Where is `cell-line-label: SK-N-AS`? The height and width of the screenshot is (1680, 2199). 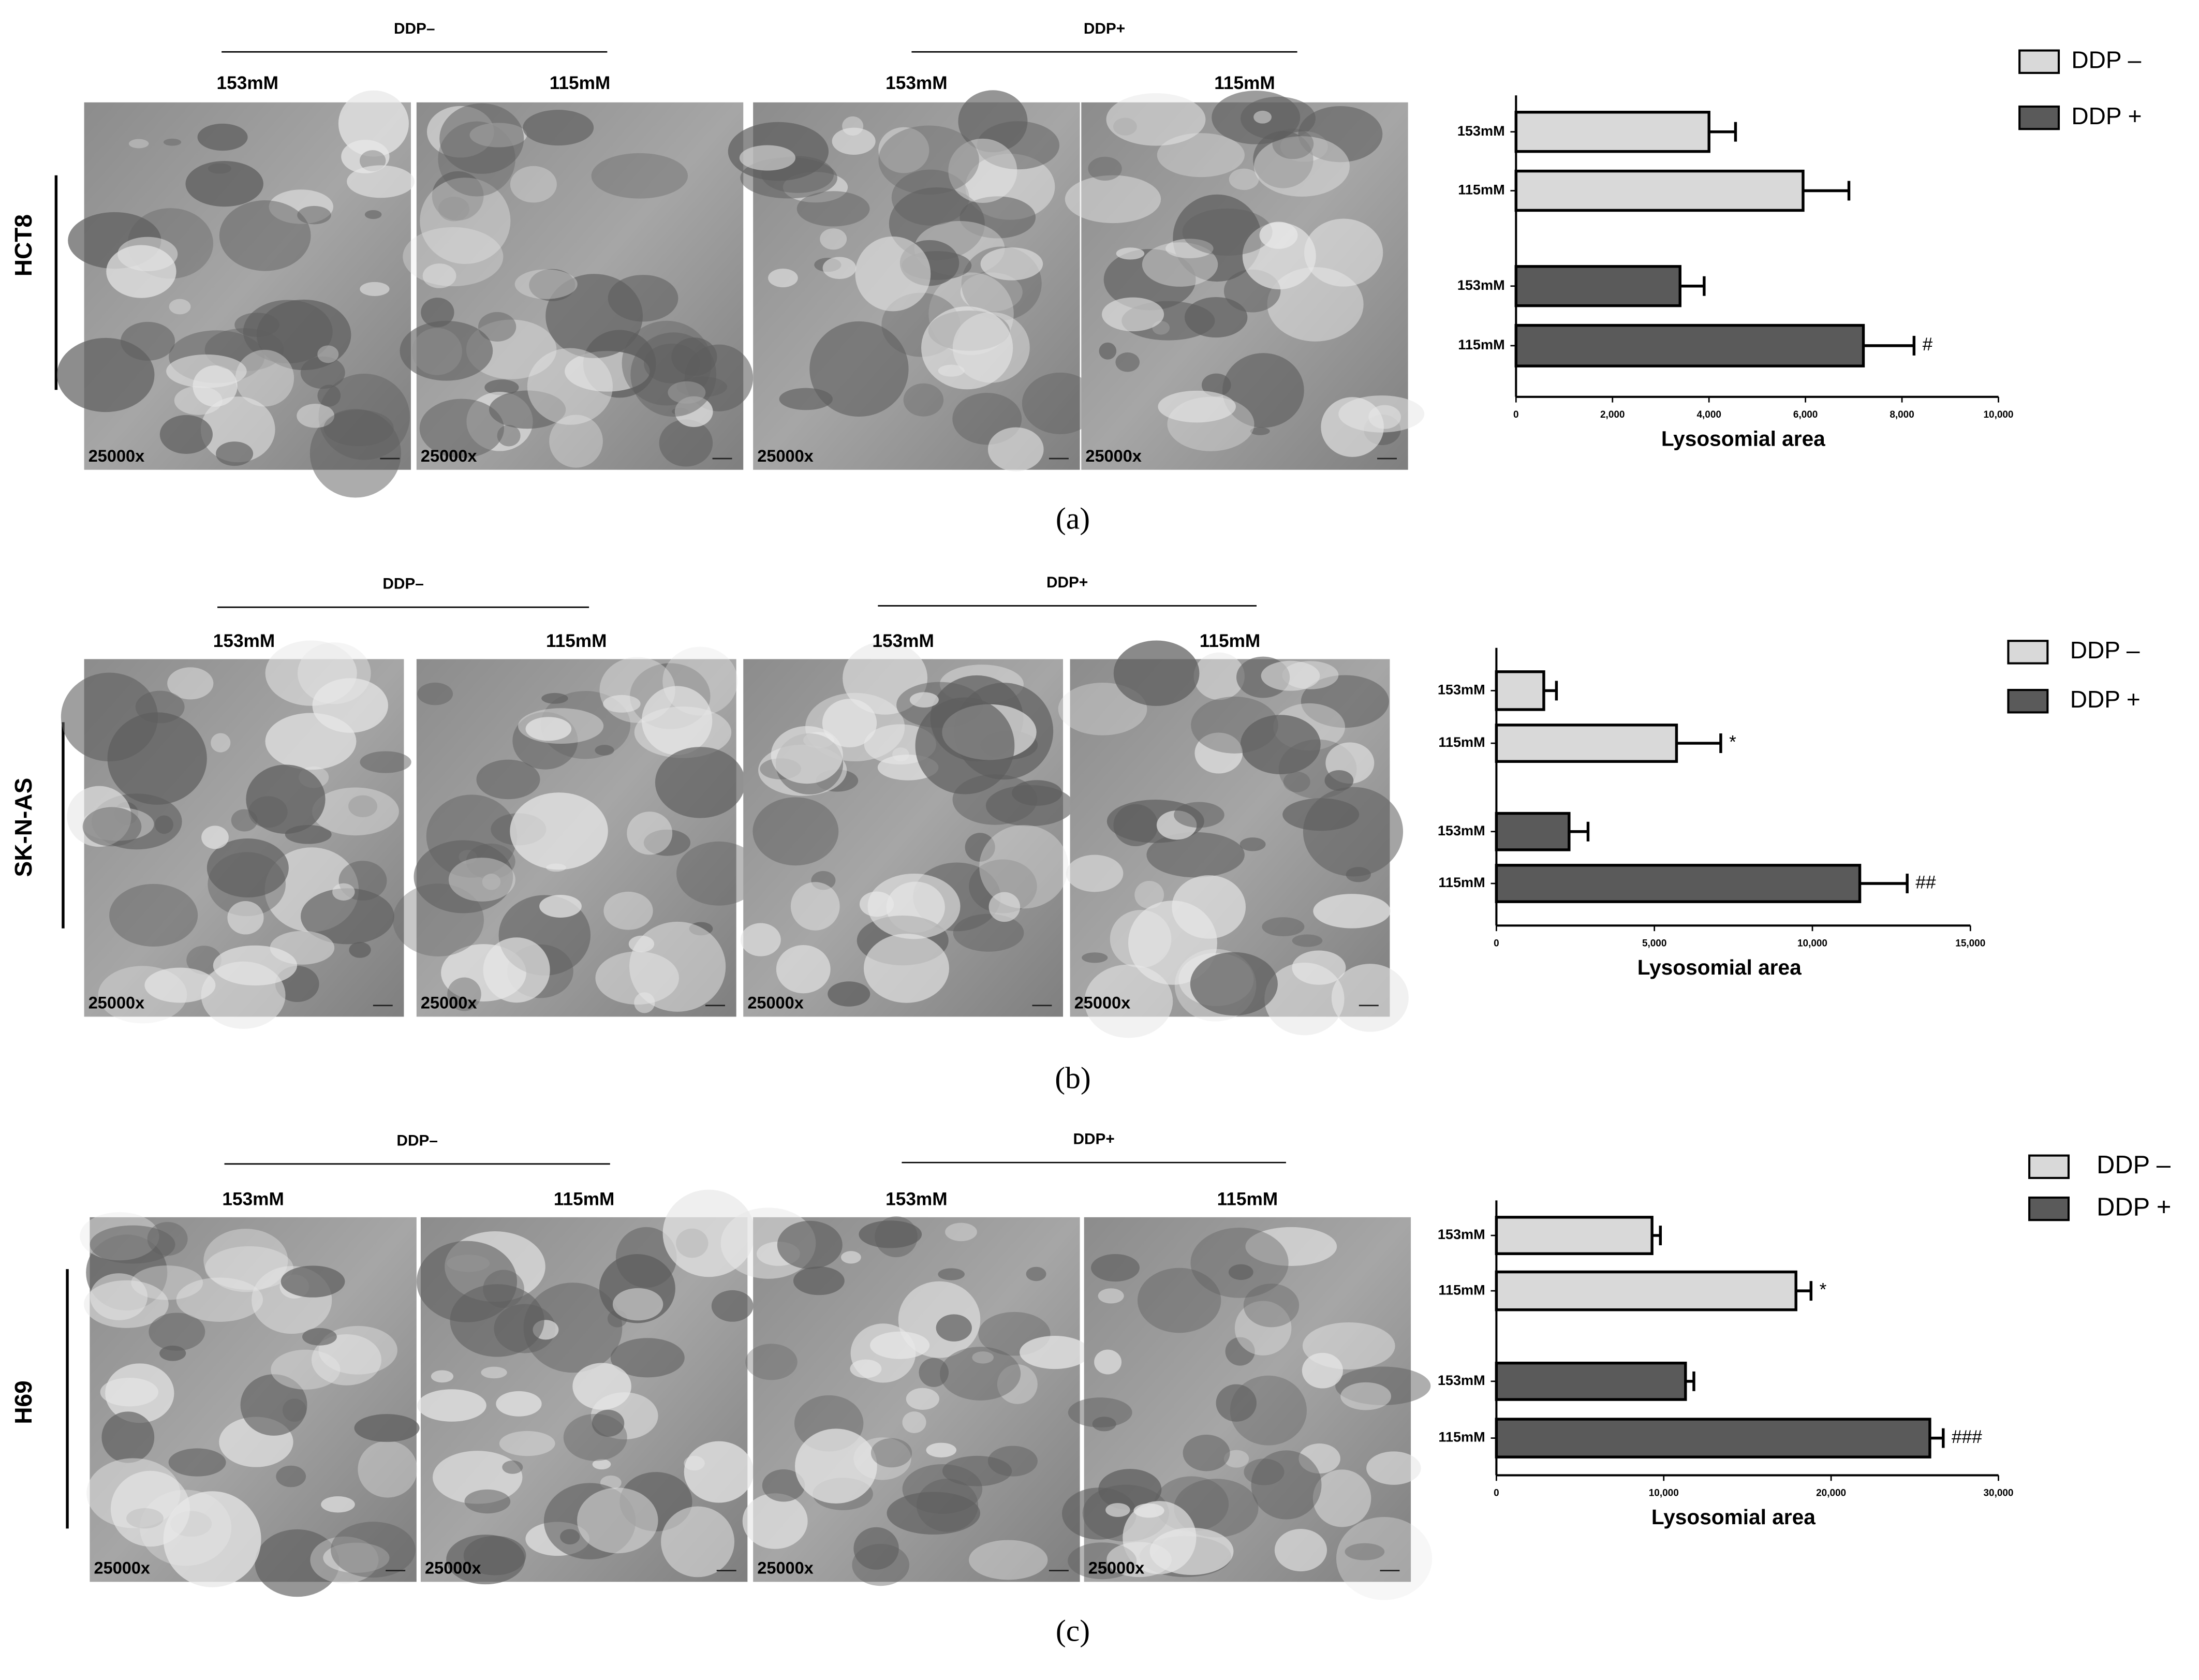
cell-line-label: SK-N-AS is located at coordinates (23, 827).